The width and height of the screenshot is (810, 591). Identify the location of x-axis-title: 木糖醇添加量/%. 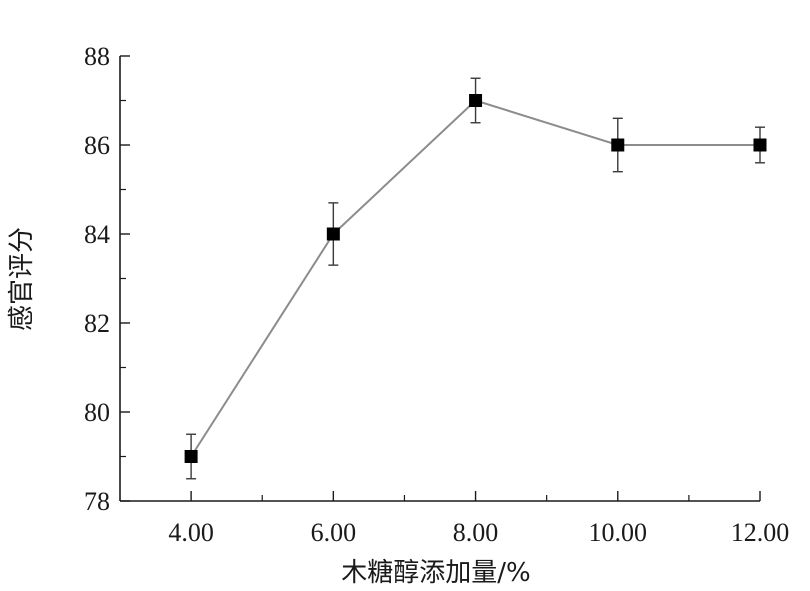
(435, 573).